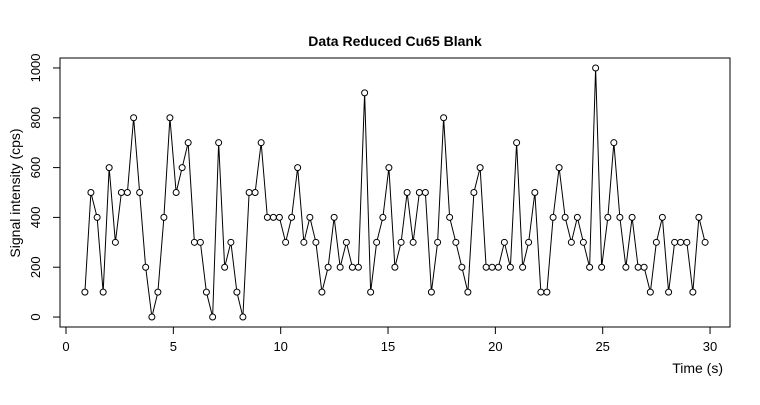  What do you see at coordinates (280, 346) in the screenshot?
I see `x-tick-label: 10` at bounding box center [280, 346].